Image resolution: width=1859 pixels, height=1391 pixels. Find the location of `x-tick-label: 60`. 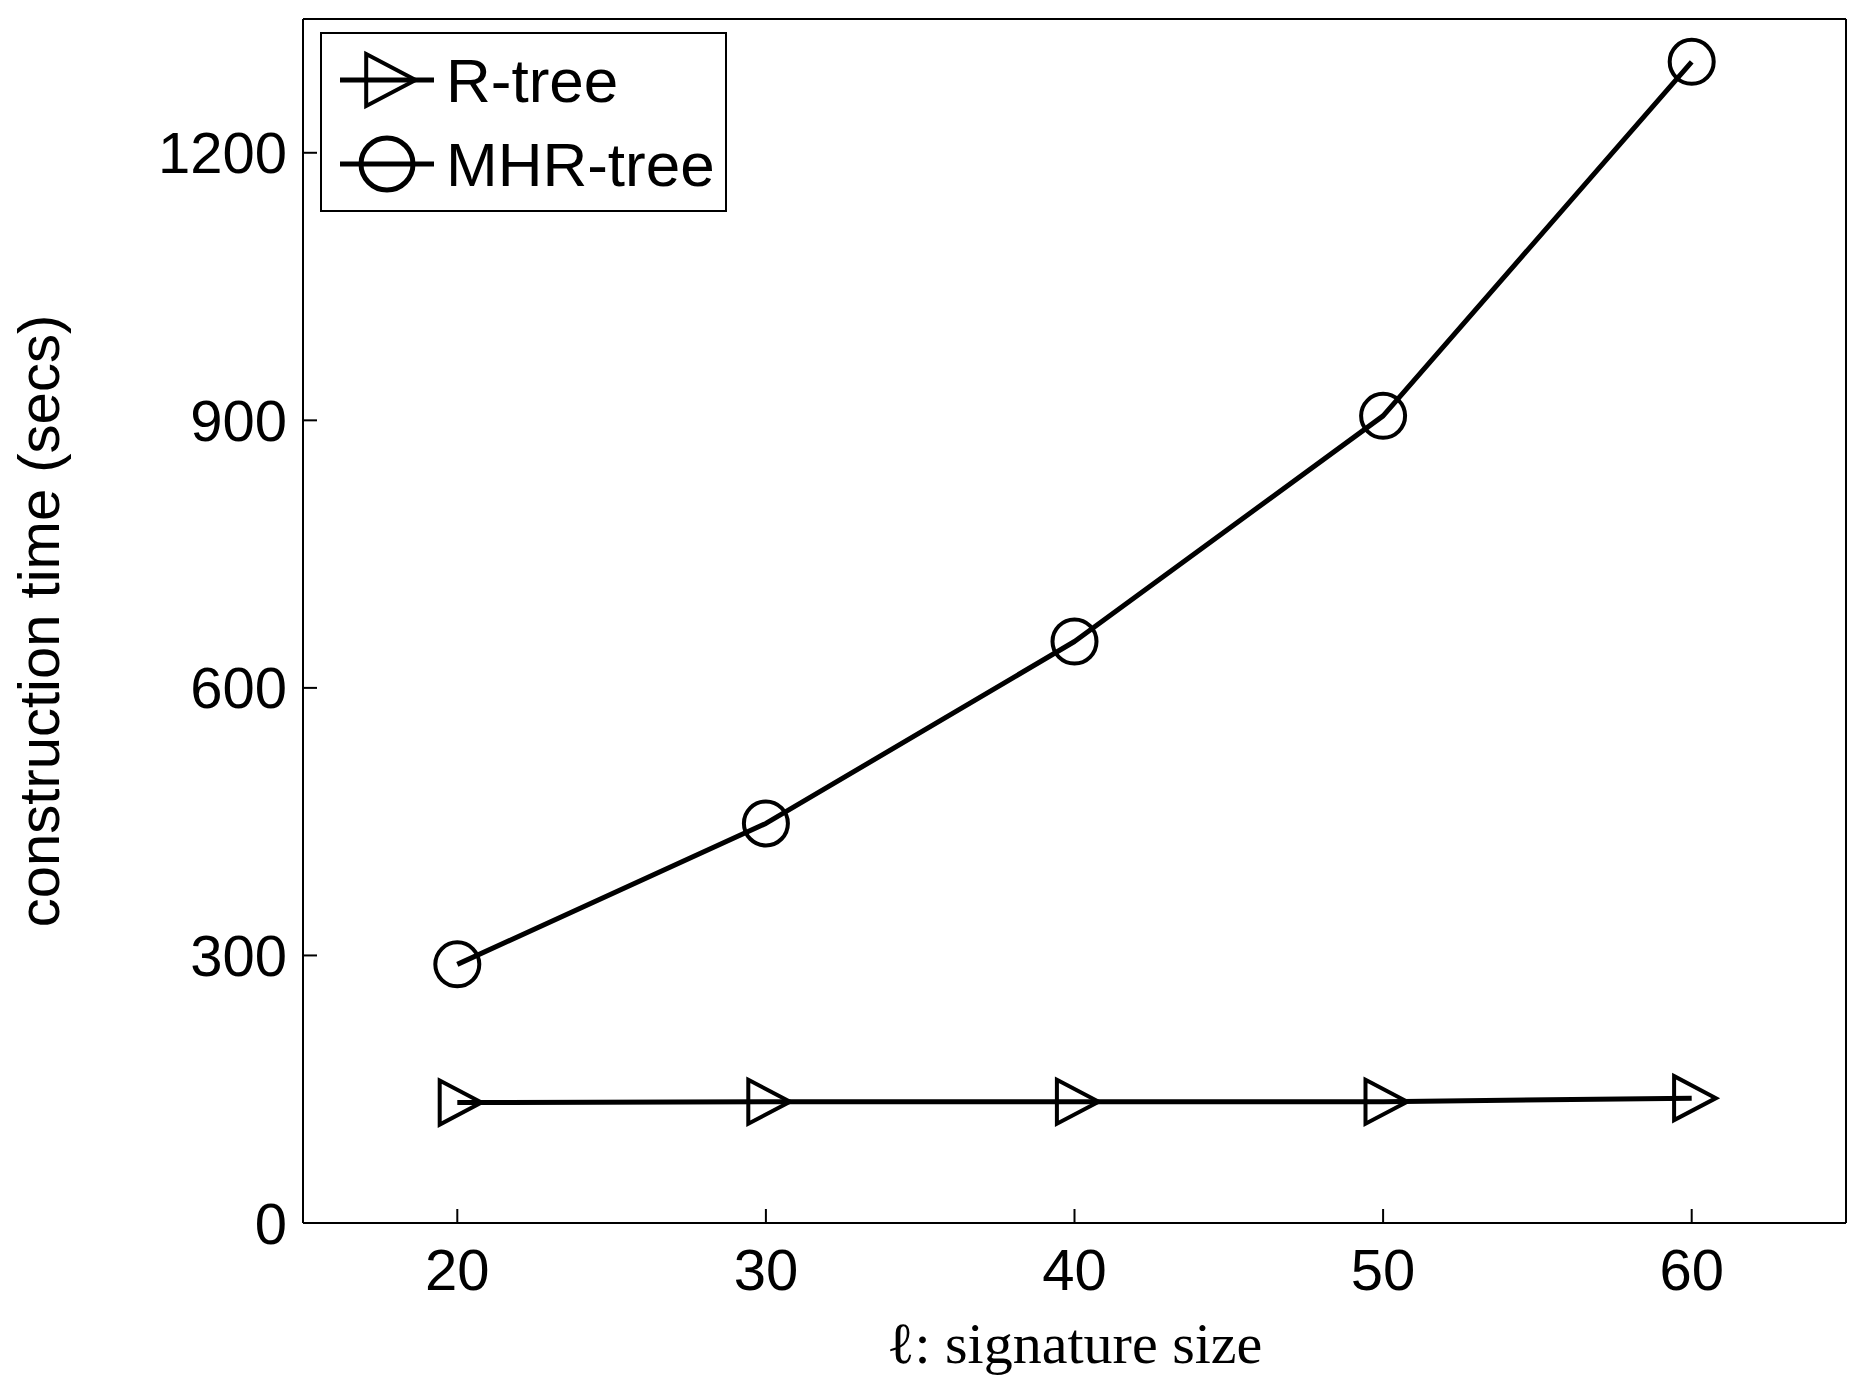

x-tick-label: 60 is located at coordinates (1691, 1270).